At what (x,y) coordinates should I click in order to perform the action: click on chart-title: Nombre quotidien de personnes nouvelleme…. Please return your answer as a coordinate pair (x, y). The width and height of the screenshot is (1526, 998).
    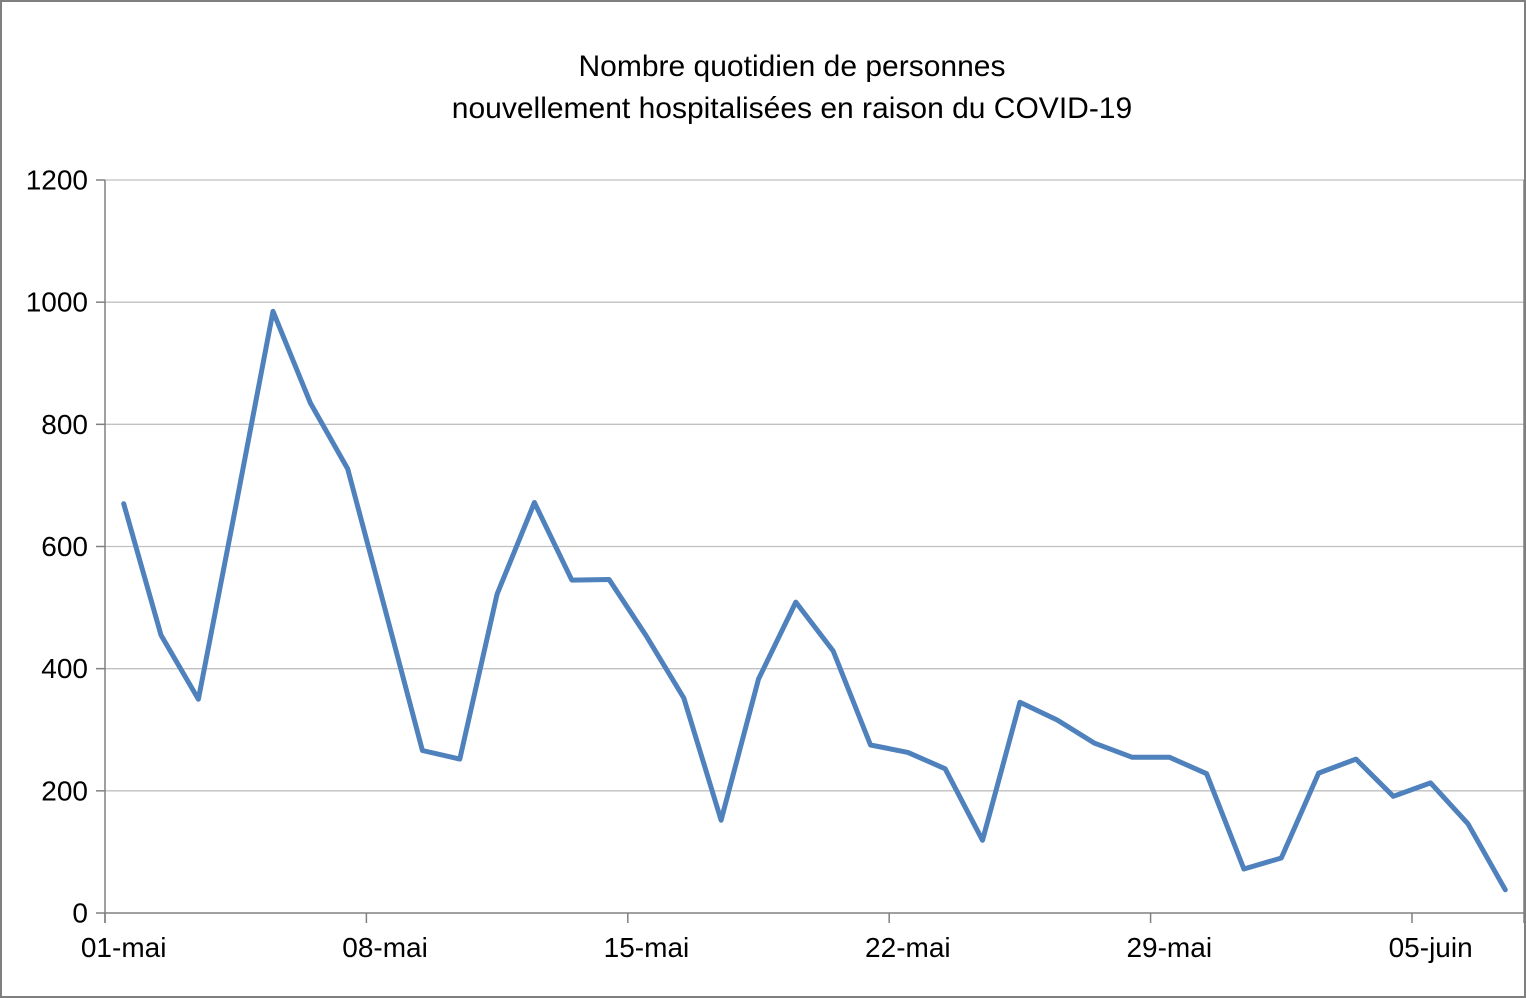
    Looking at the image, I should click on (792, 88).